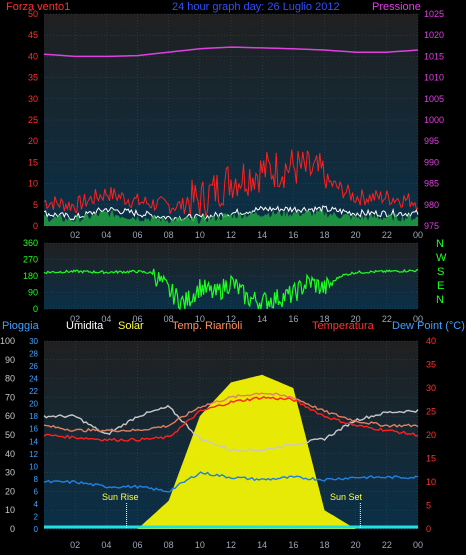  Describe the element at coordinates (33, 341) in the screenshot. I see `y-tick-rain: 30` at that location.